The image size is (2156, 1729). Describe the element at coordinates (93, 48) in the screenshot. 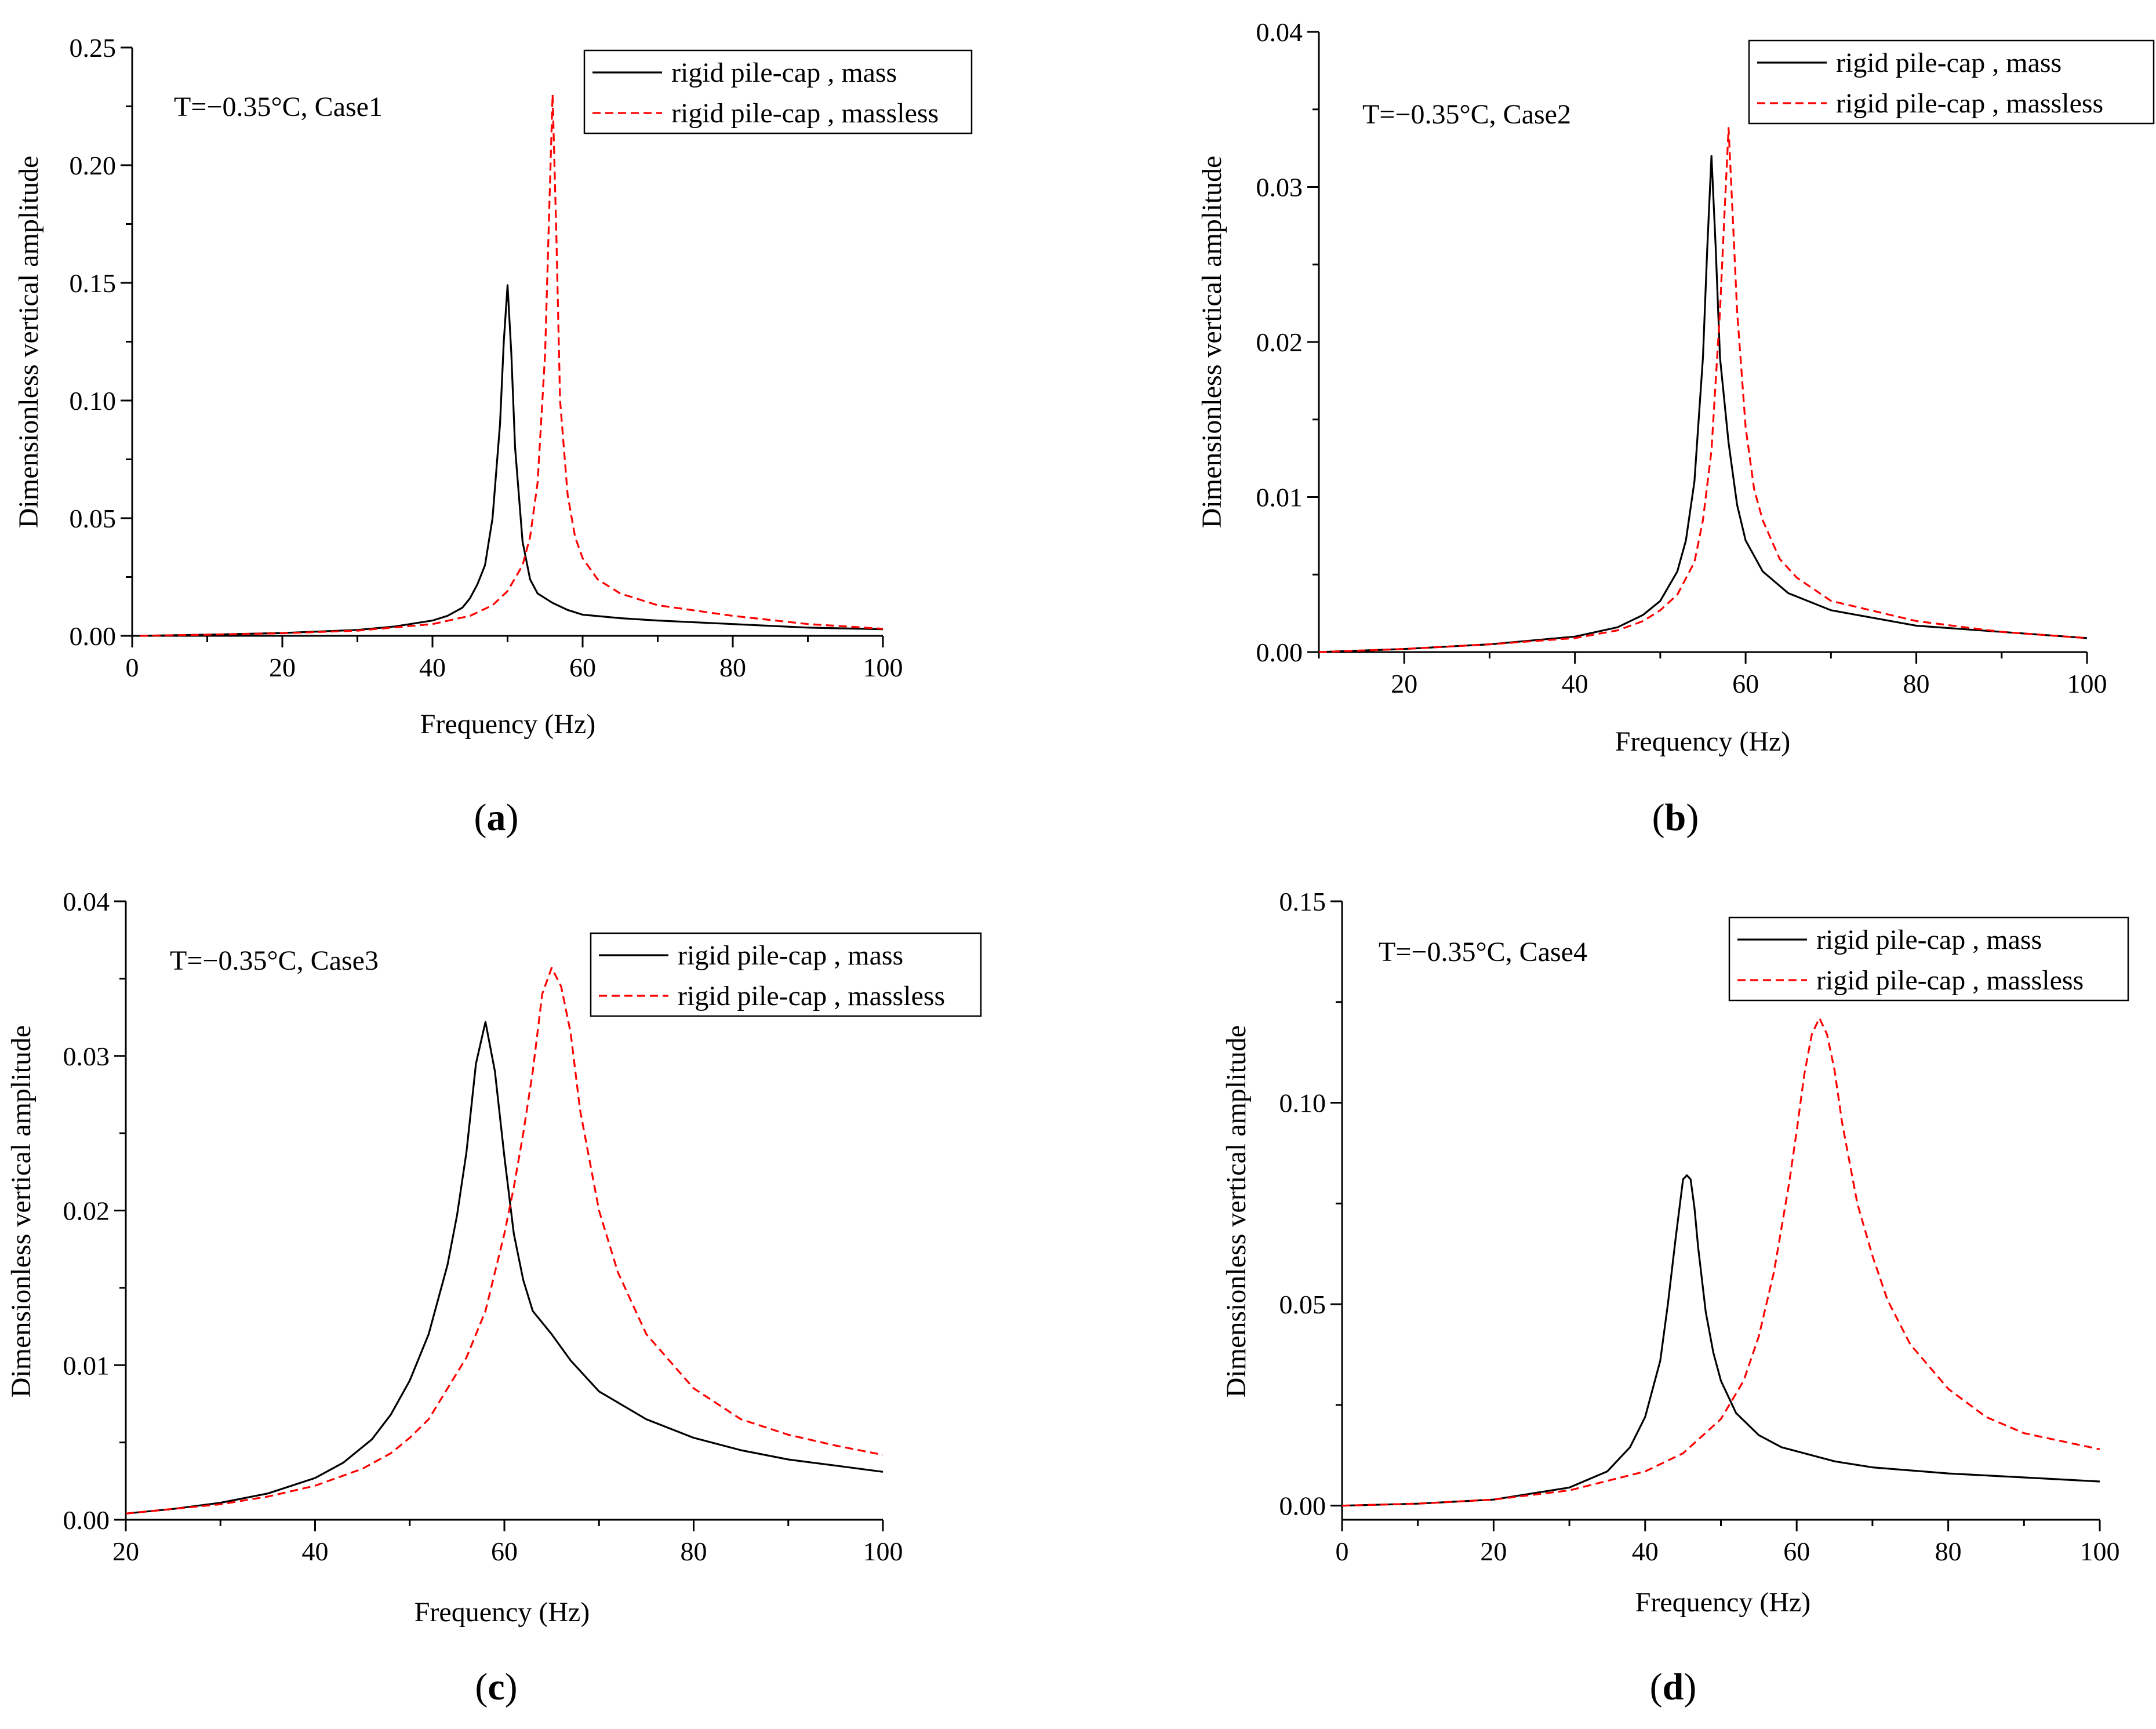

I see `y-tick-label: 0.25` at that location.